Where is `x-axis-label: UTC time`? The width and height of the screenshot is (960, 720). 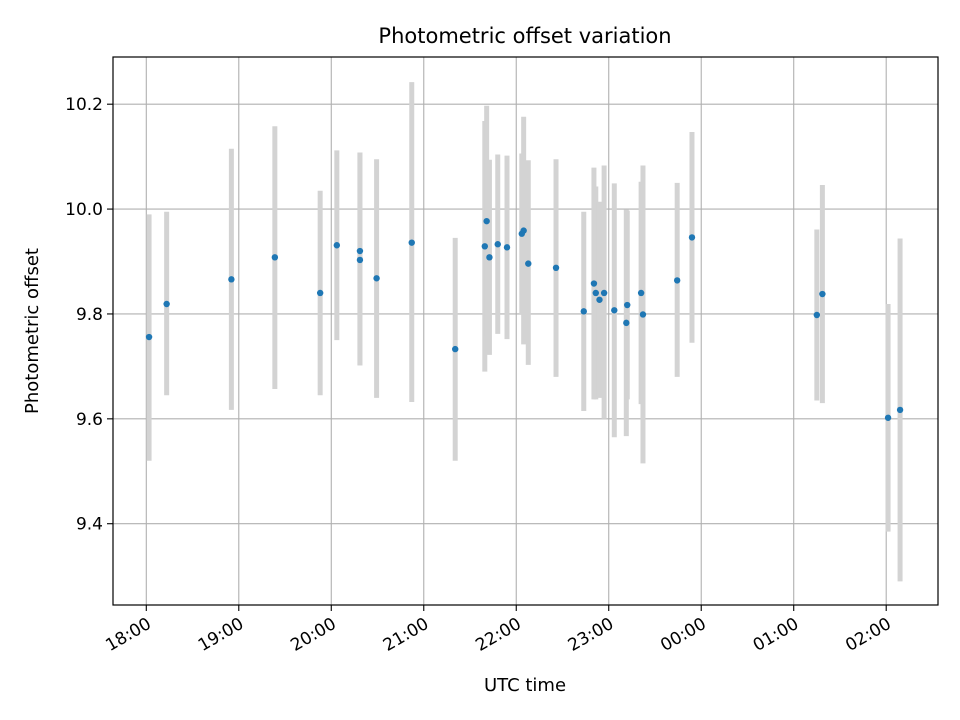 x-axis-label: UTC time is located at coordinates (525, 685).